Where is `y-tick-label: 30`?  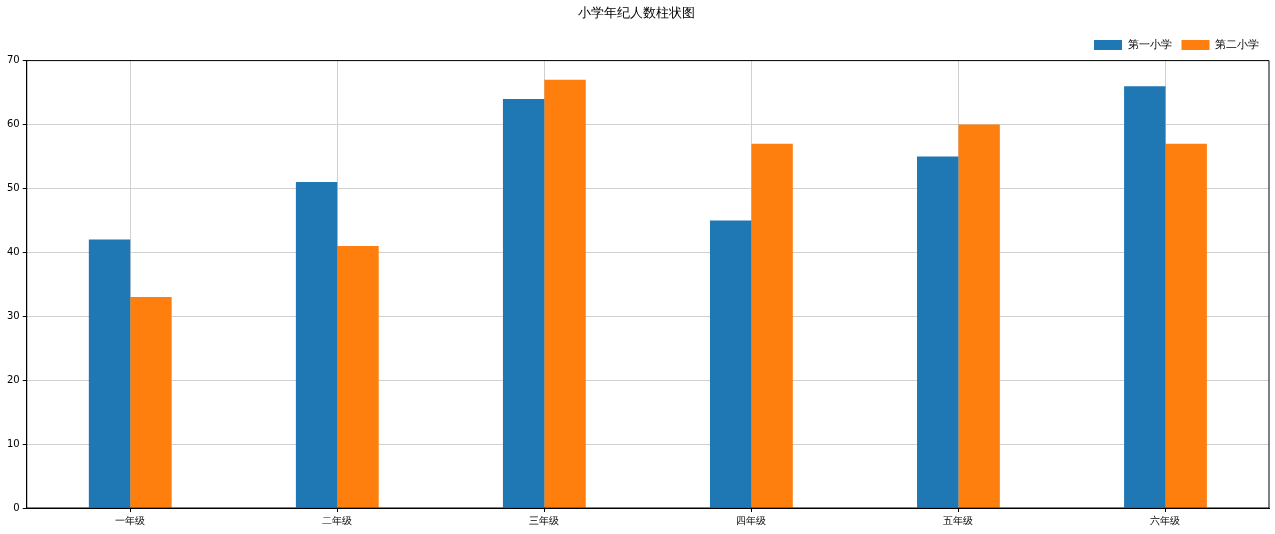
y-tick-label: 30 is located at coordinates (13, 315).